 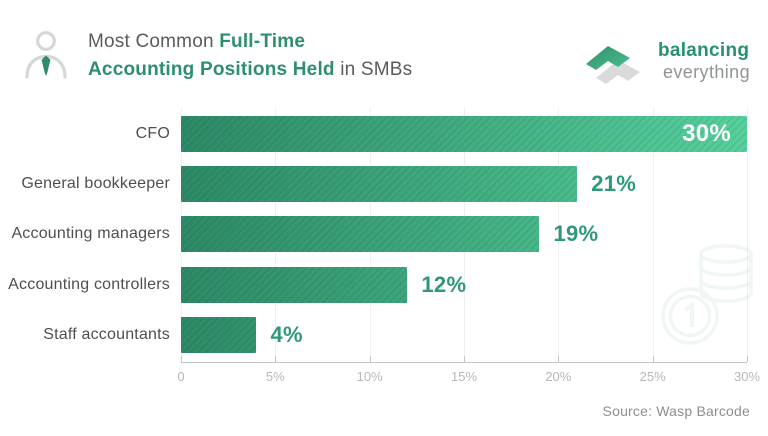 I want to click on category-label: CFO, so click(x=152, y=133).